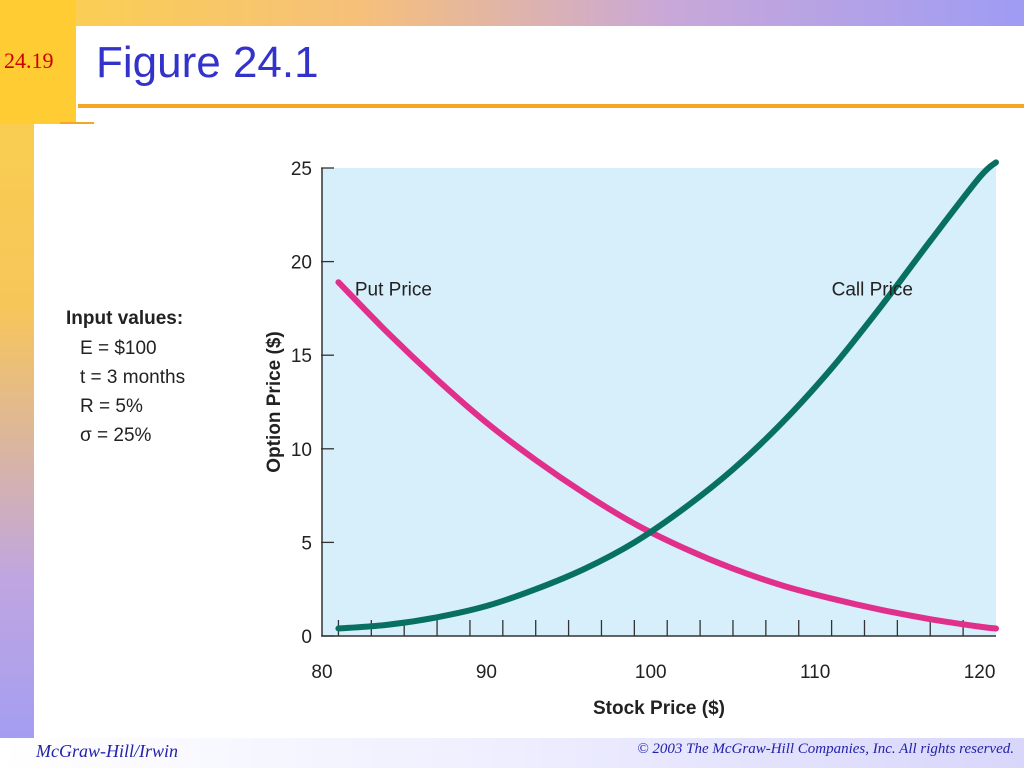  Describe the element at coordinates (125, 318) in the screenshot. I see `input-values-heading: Input values:` at that location.